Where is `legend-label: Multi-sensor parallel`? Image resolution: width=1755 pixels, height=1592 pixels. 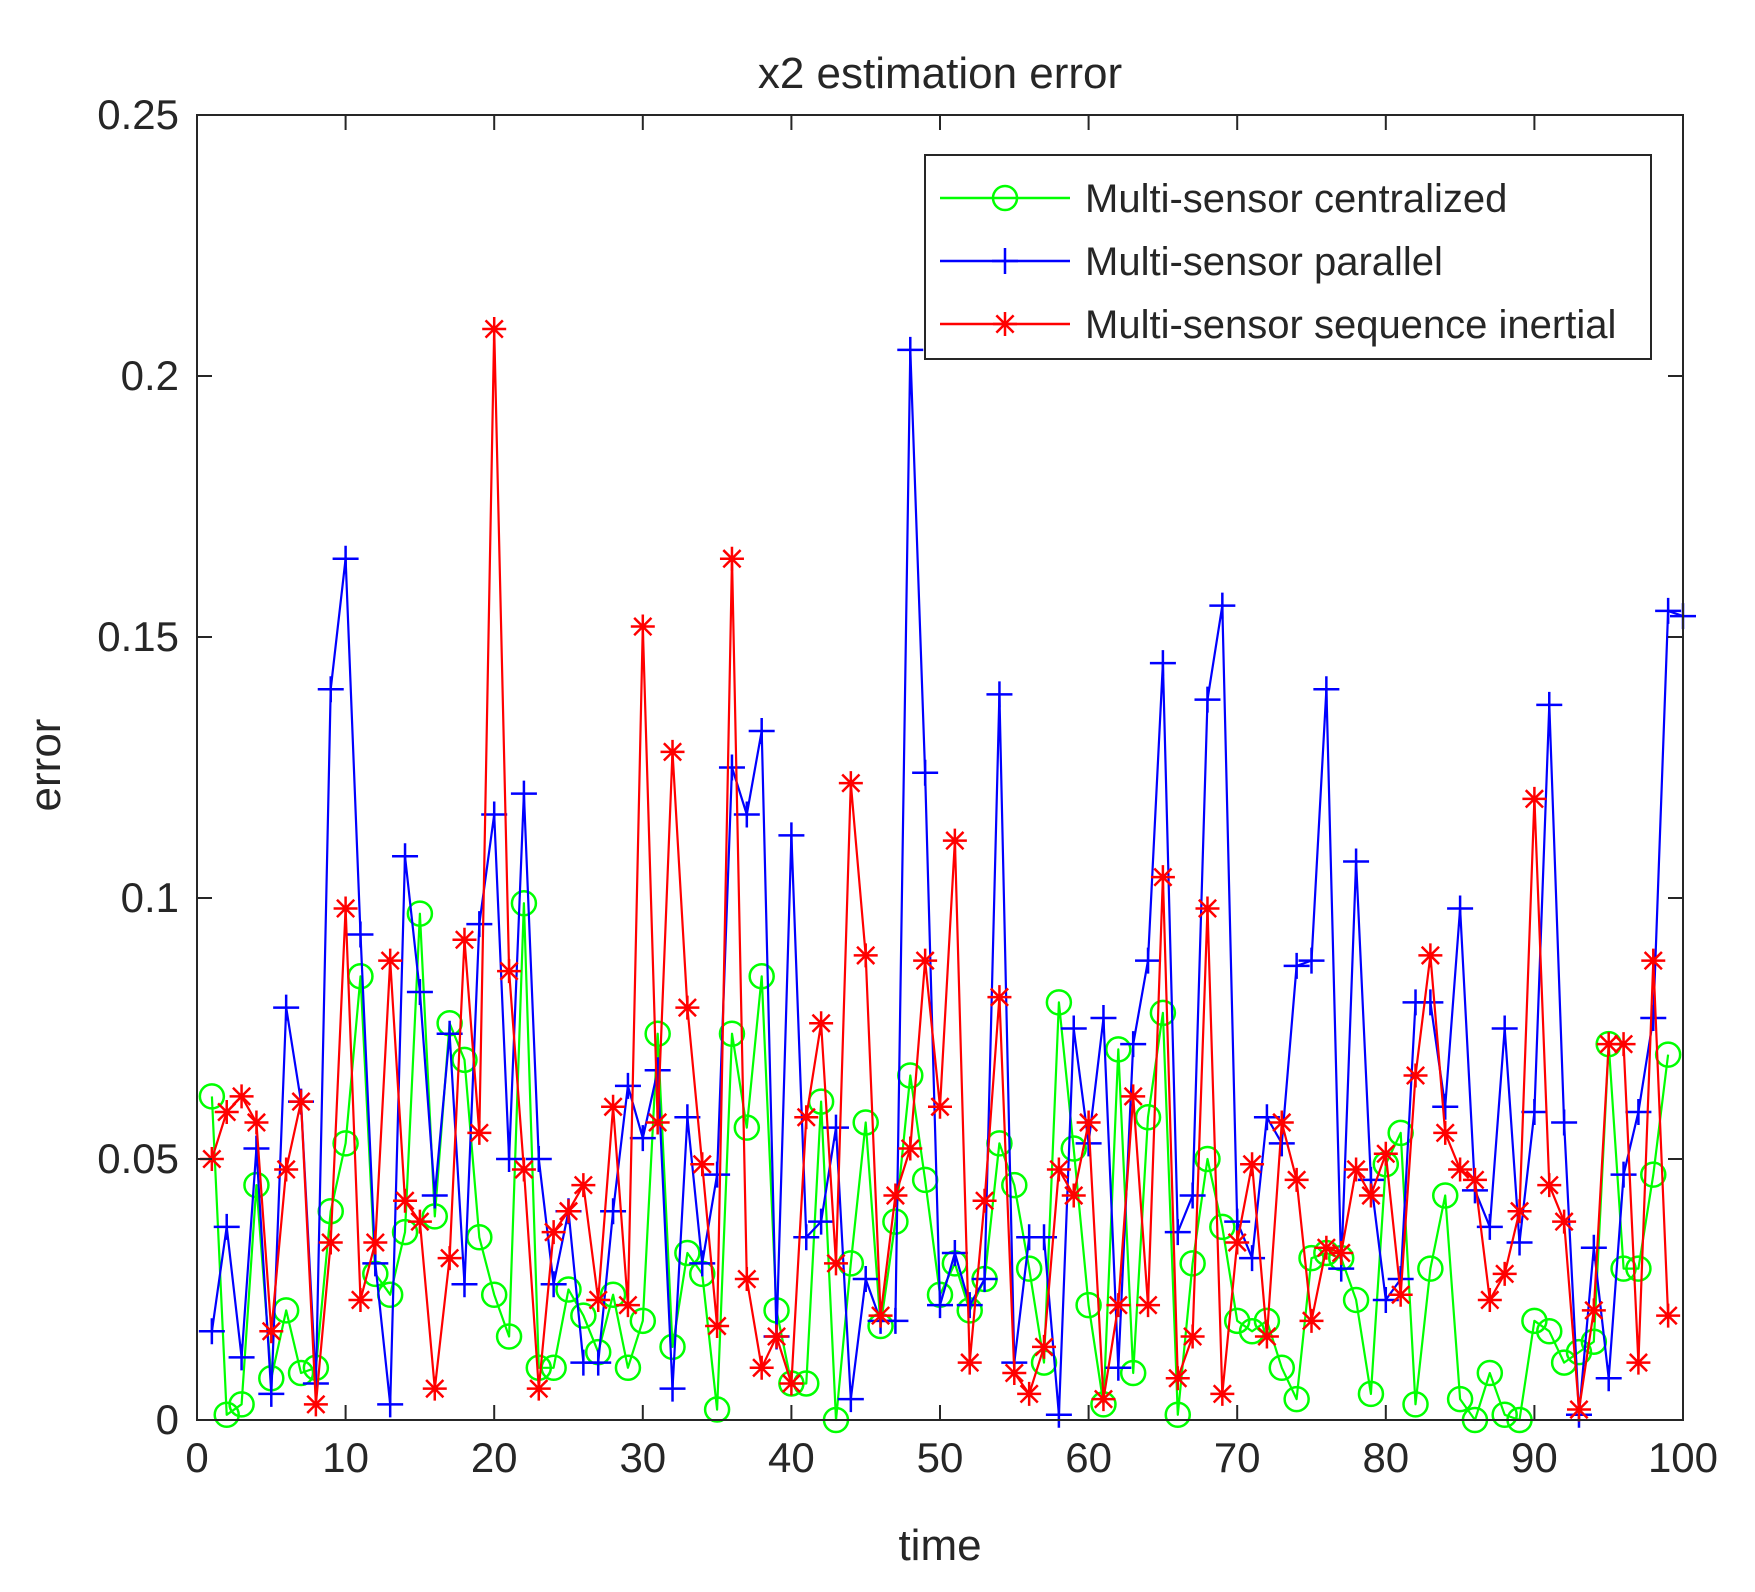 legend-label: Multi-sensor parallel is located at coordinates (1264, 262).